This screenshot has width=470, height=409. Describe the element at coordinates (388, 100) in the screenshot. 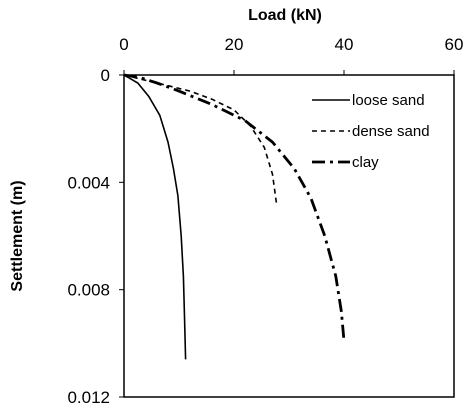

I see `legend-label: loose sand` at that location.